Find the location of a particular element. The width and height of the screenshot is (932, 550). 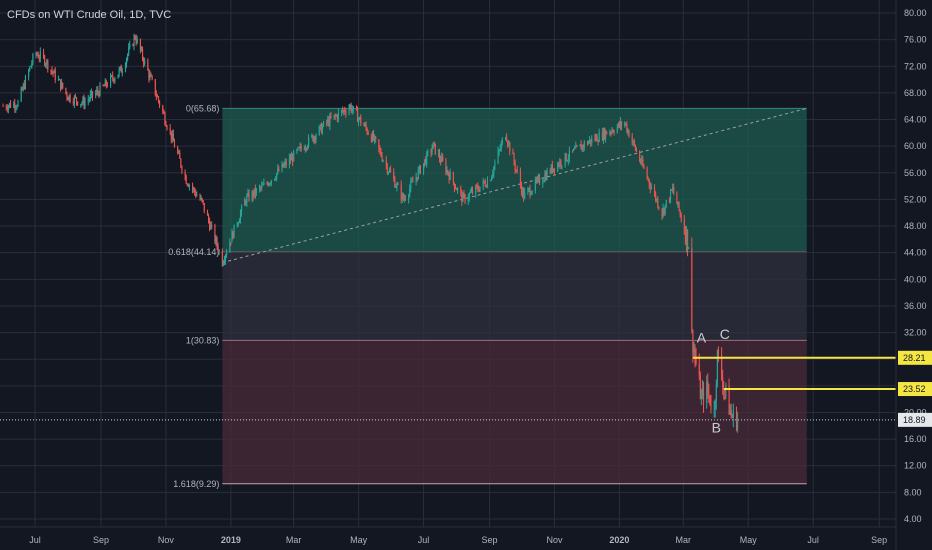

x-tick-label: Mar is located at coordinates (294, 540).